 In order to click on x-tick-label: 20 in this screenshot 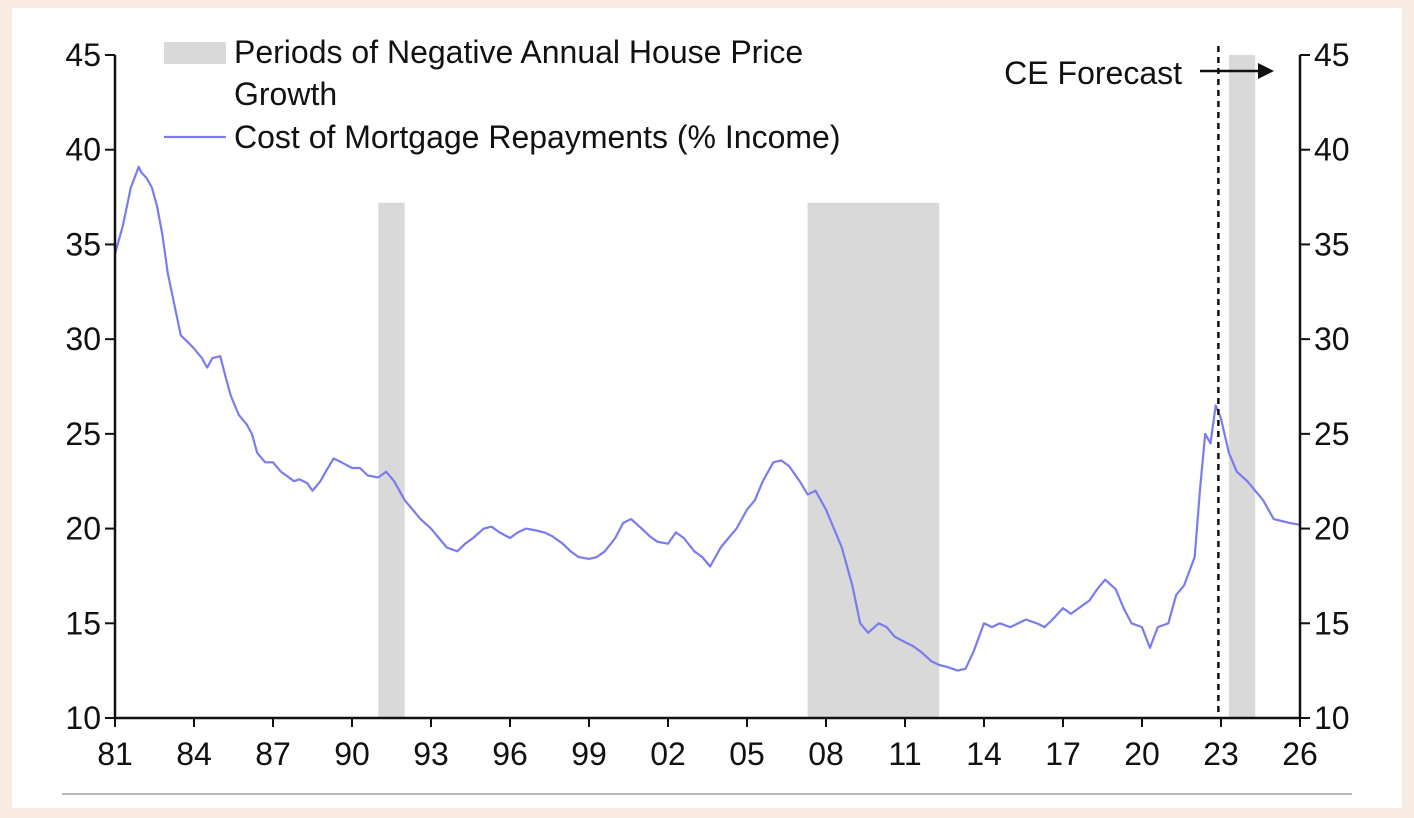, I will do `click(1142, 754)`.